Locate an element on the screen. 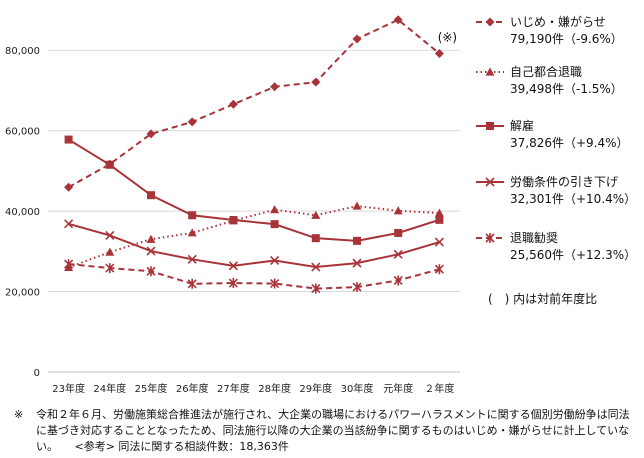 Image resolution: width=644 pixels, height=458 pixels. footnote-mark: ※ is located at coordinates (19, 414).